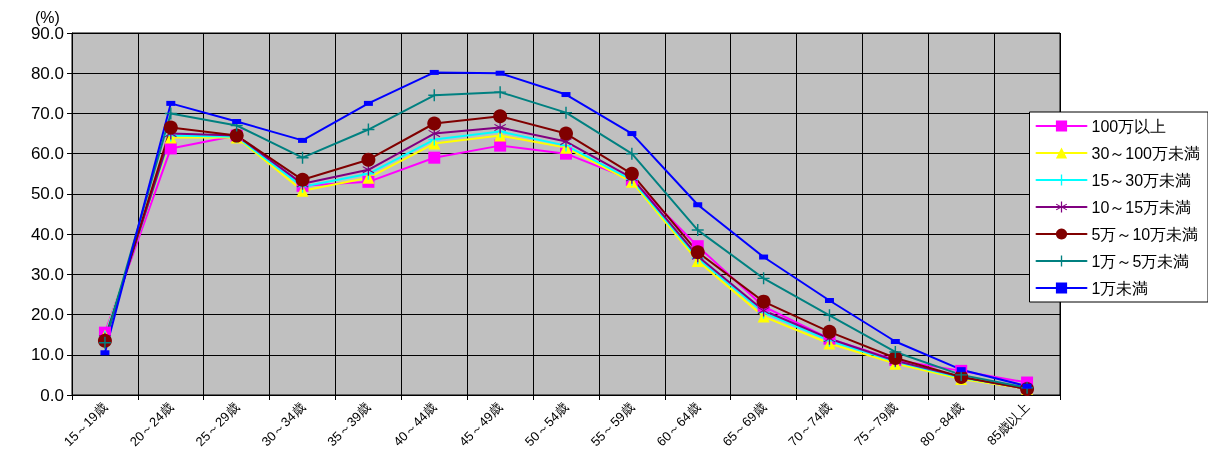 This screenshot has width=1208, height=471. What do you see at coordinates (678, 424) in the screenshot?
I see `x-tick-label: 60～64歳` at bounding box center [678, 424].